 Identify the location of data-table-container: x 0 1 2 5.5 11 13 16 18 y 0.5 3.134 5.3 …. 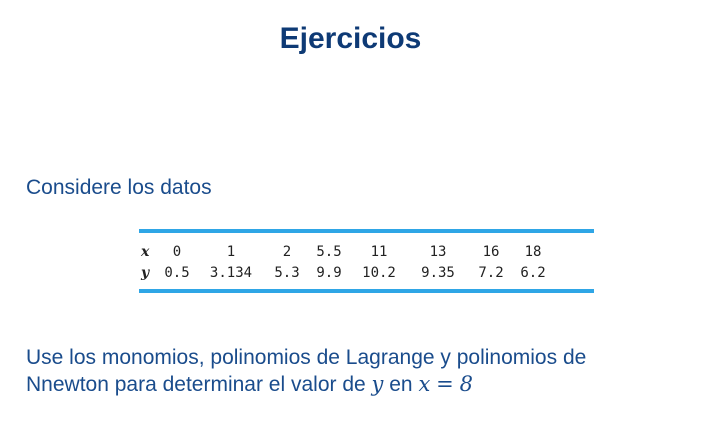
(366, 261).